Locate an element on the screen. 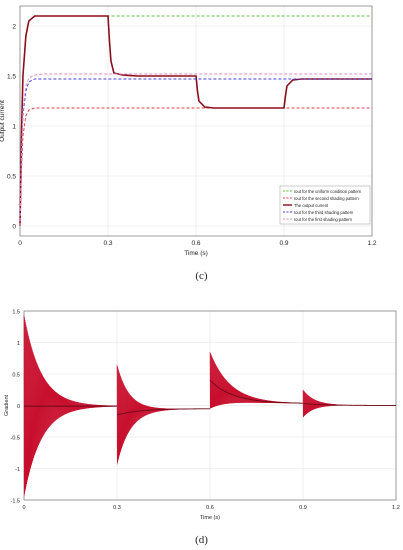  y-axis-label: Output current is located at coordinates (3, 121).